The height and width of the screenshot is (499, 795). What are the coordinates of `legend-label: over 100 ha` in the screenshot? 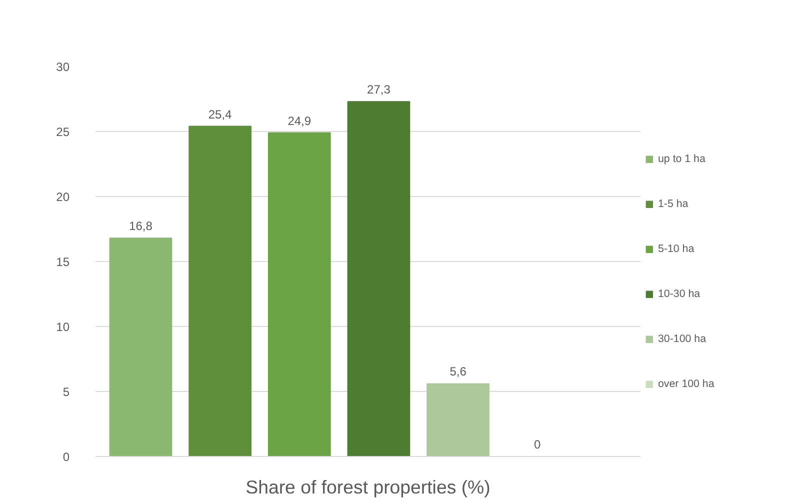 It's located at (686, 384).